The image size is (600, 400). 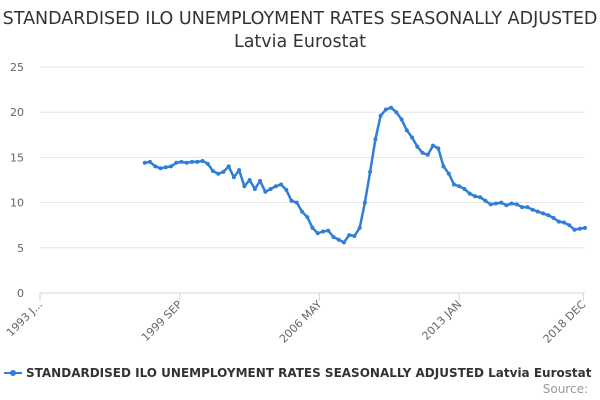 What do you see at coordinates (20, 248) in the screenshot?
I see `y-tick-label-5: 5` at bounding box center [20, 248].